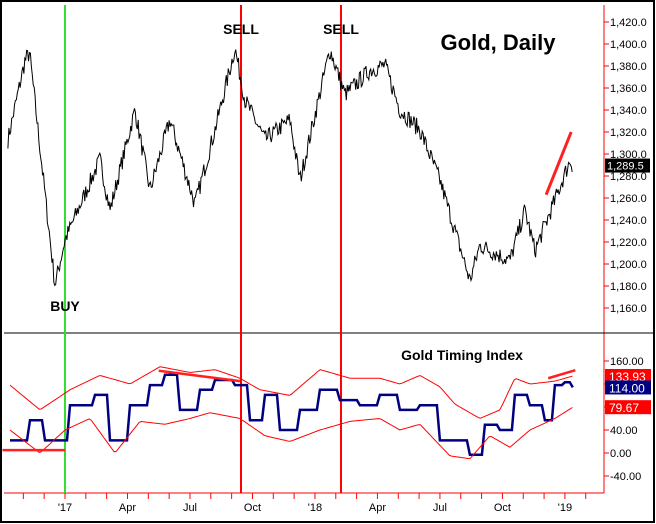 This screenshot has height=524, width=656. I want to click on lower-band-line, so click(291, 433).